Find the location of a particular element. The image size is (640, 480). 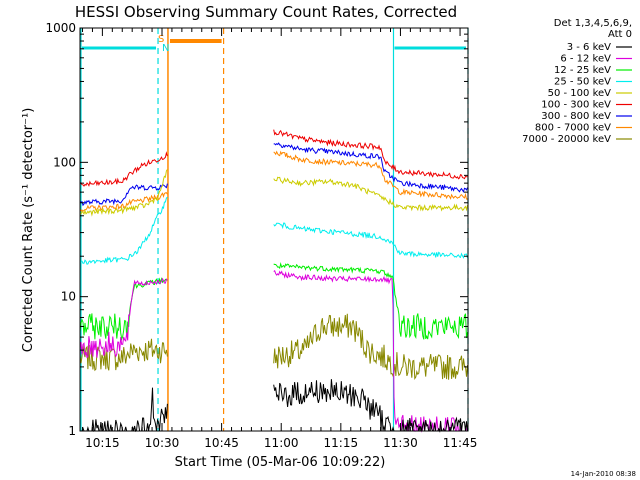

legend-entry: 800 - 7000 keV is located at coordinates (583, 128).